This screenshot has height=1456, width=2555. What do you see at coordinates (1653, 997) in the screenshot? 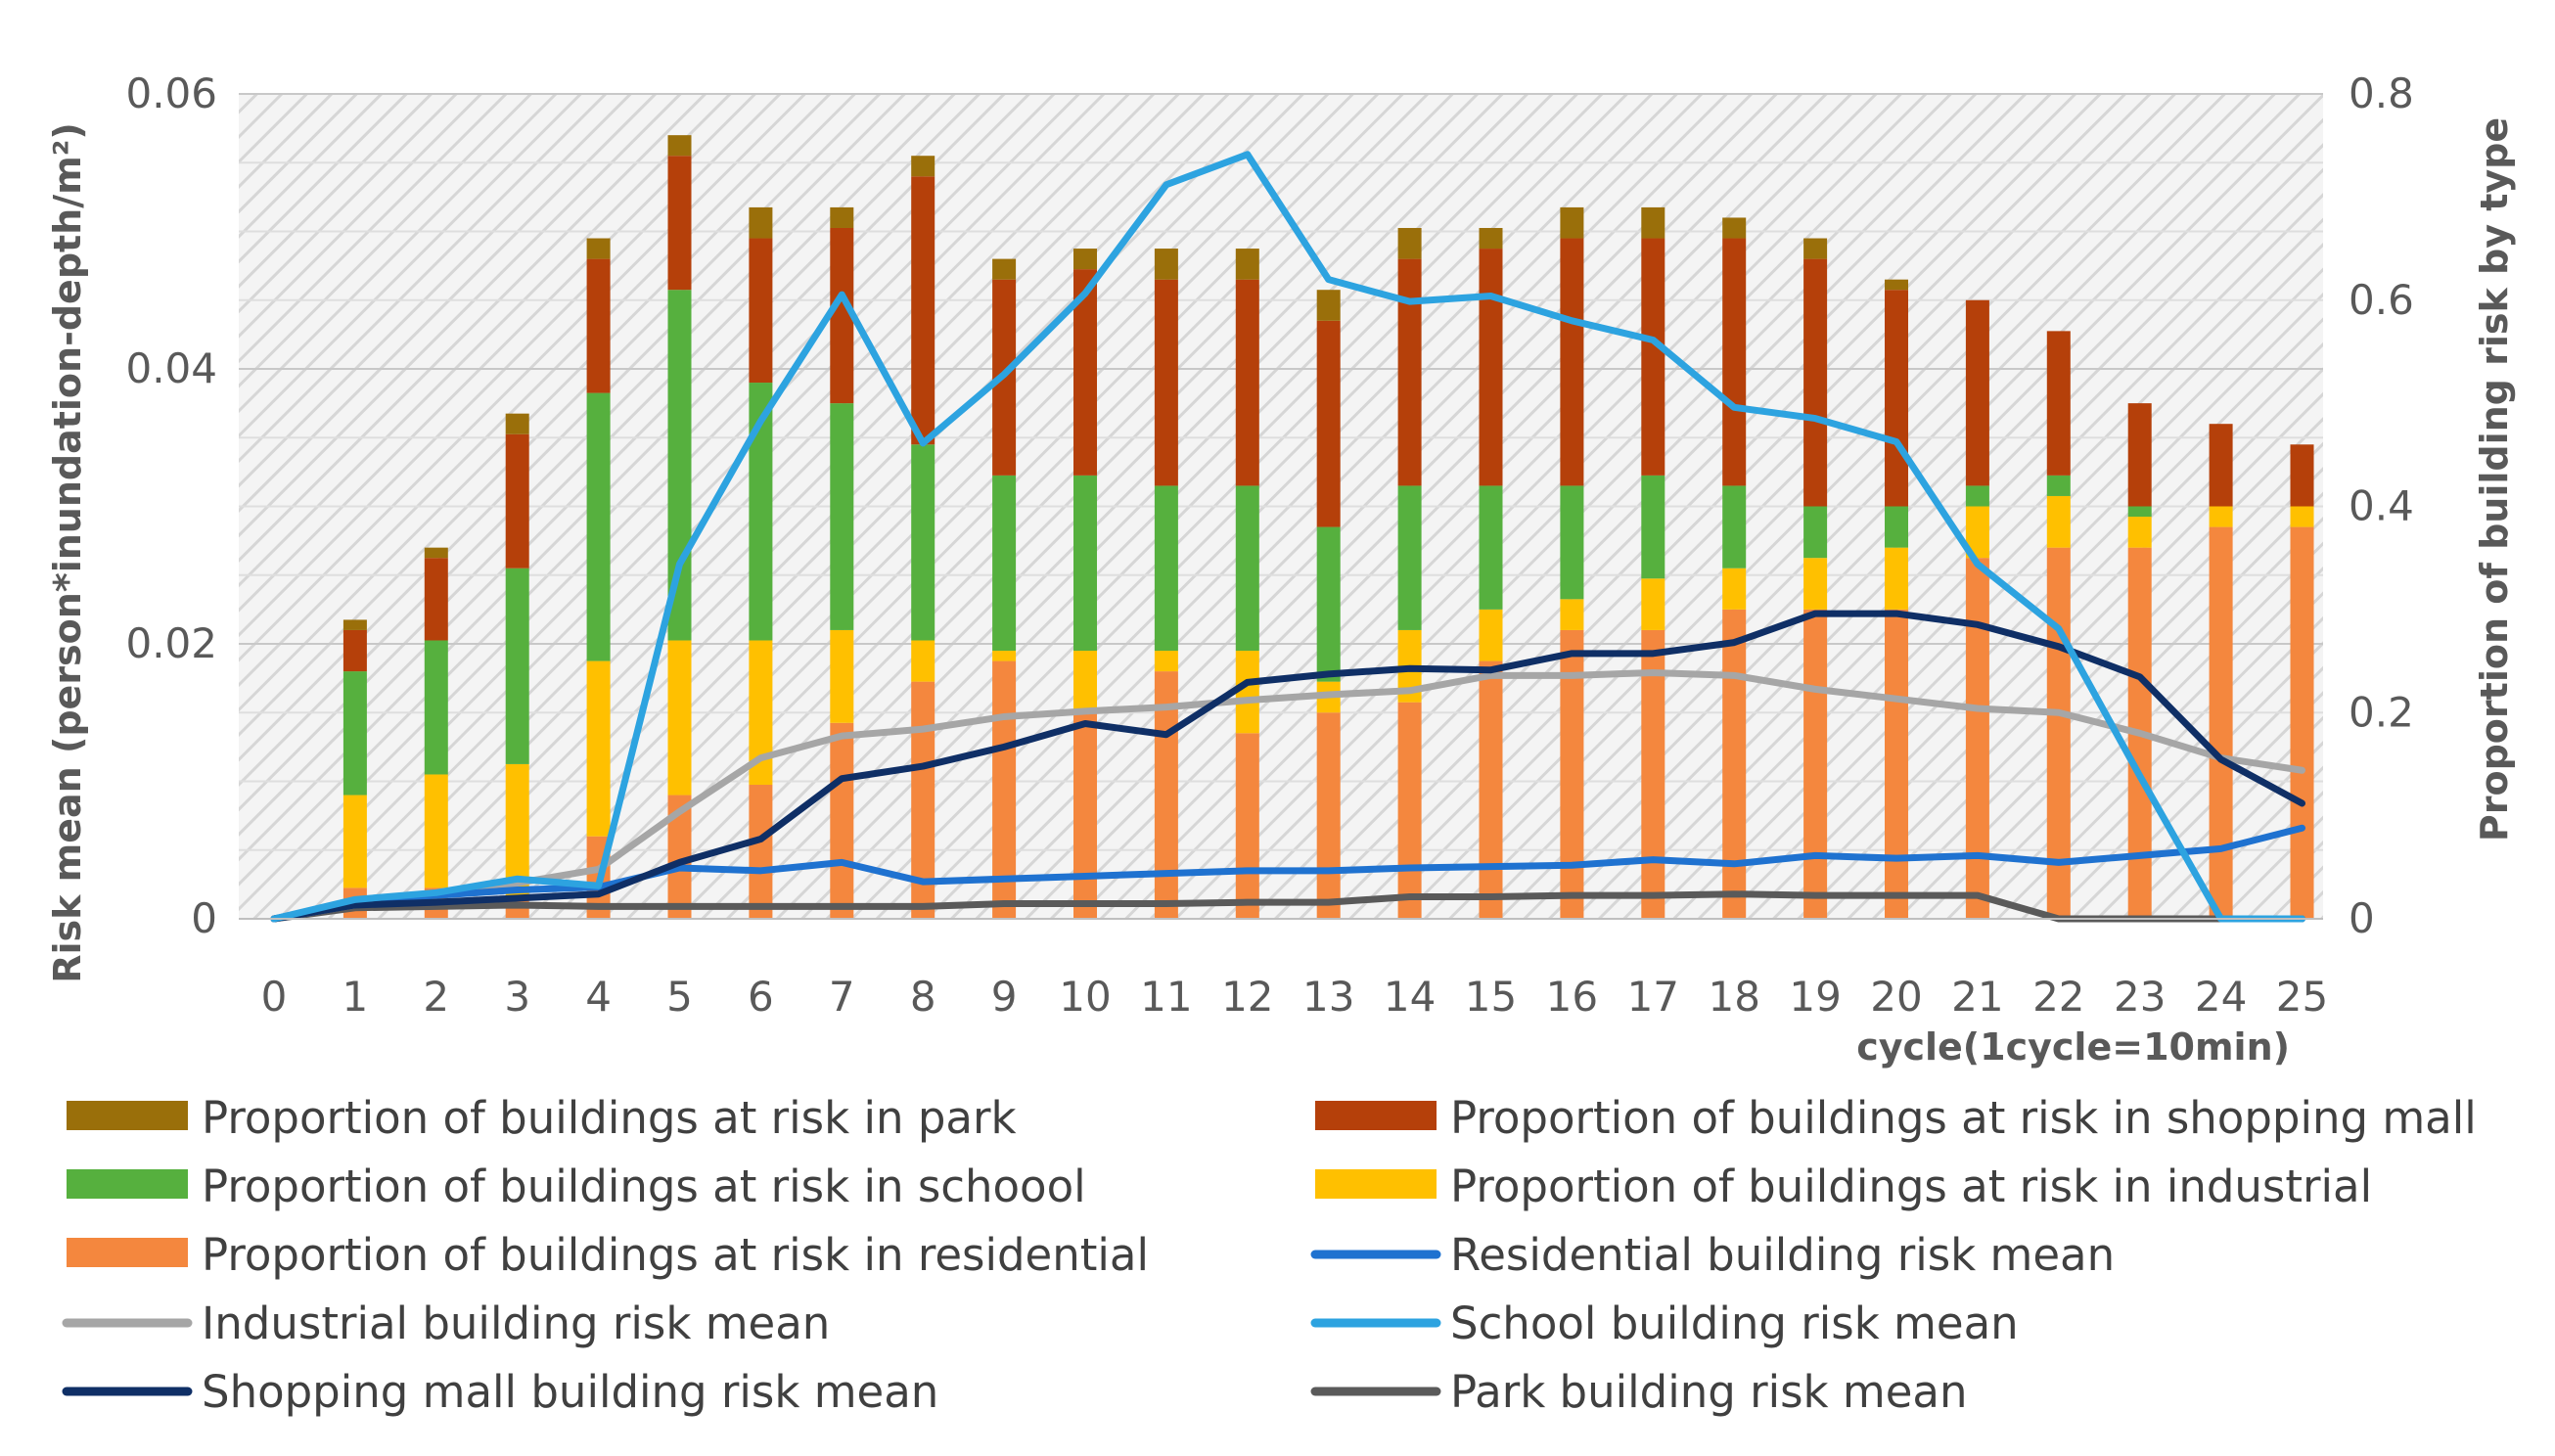
I see `x-tick-label: 17` at bounding box center [1653, 997].